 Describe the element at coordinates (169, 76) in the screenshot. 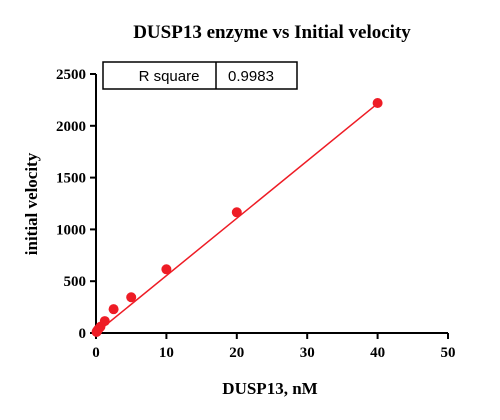

I see `stats-table-label: R square` at that location.